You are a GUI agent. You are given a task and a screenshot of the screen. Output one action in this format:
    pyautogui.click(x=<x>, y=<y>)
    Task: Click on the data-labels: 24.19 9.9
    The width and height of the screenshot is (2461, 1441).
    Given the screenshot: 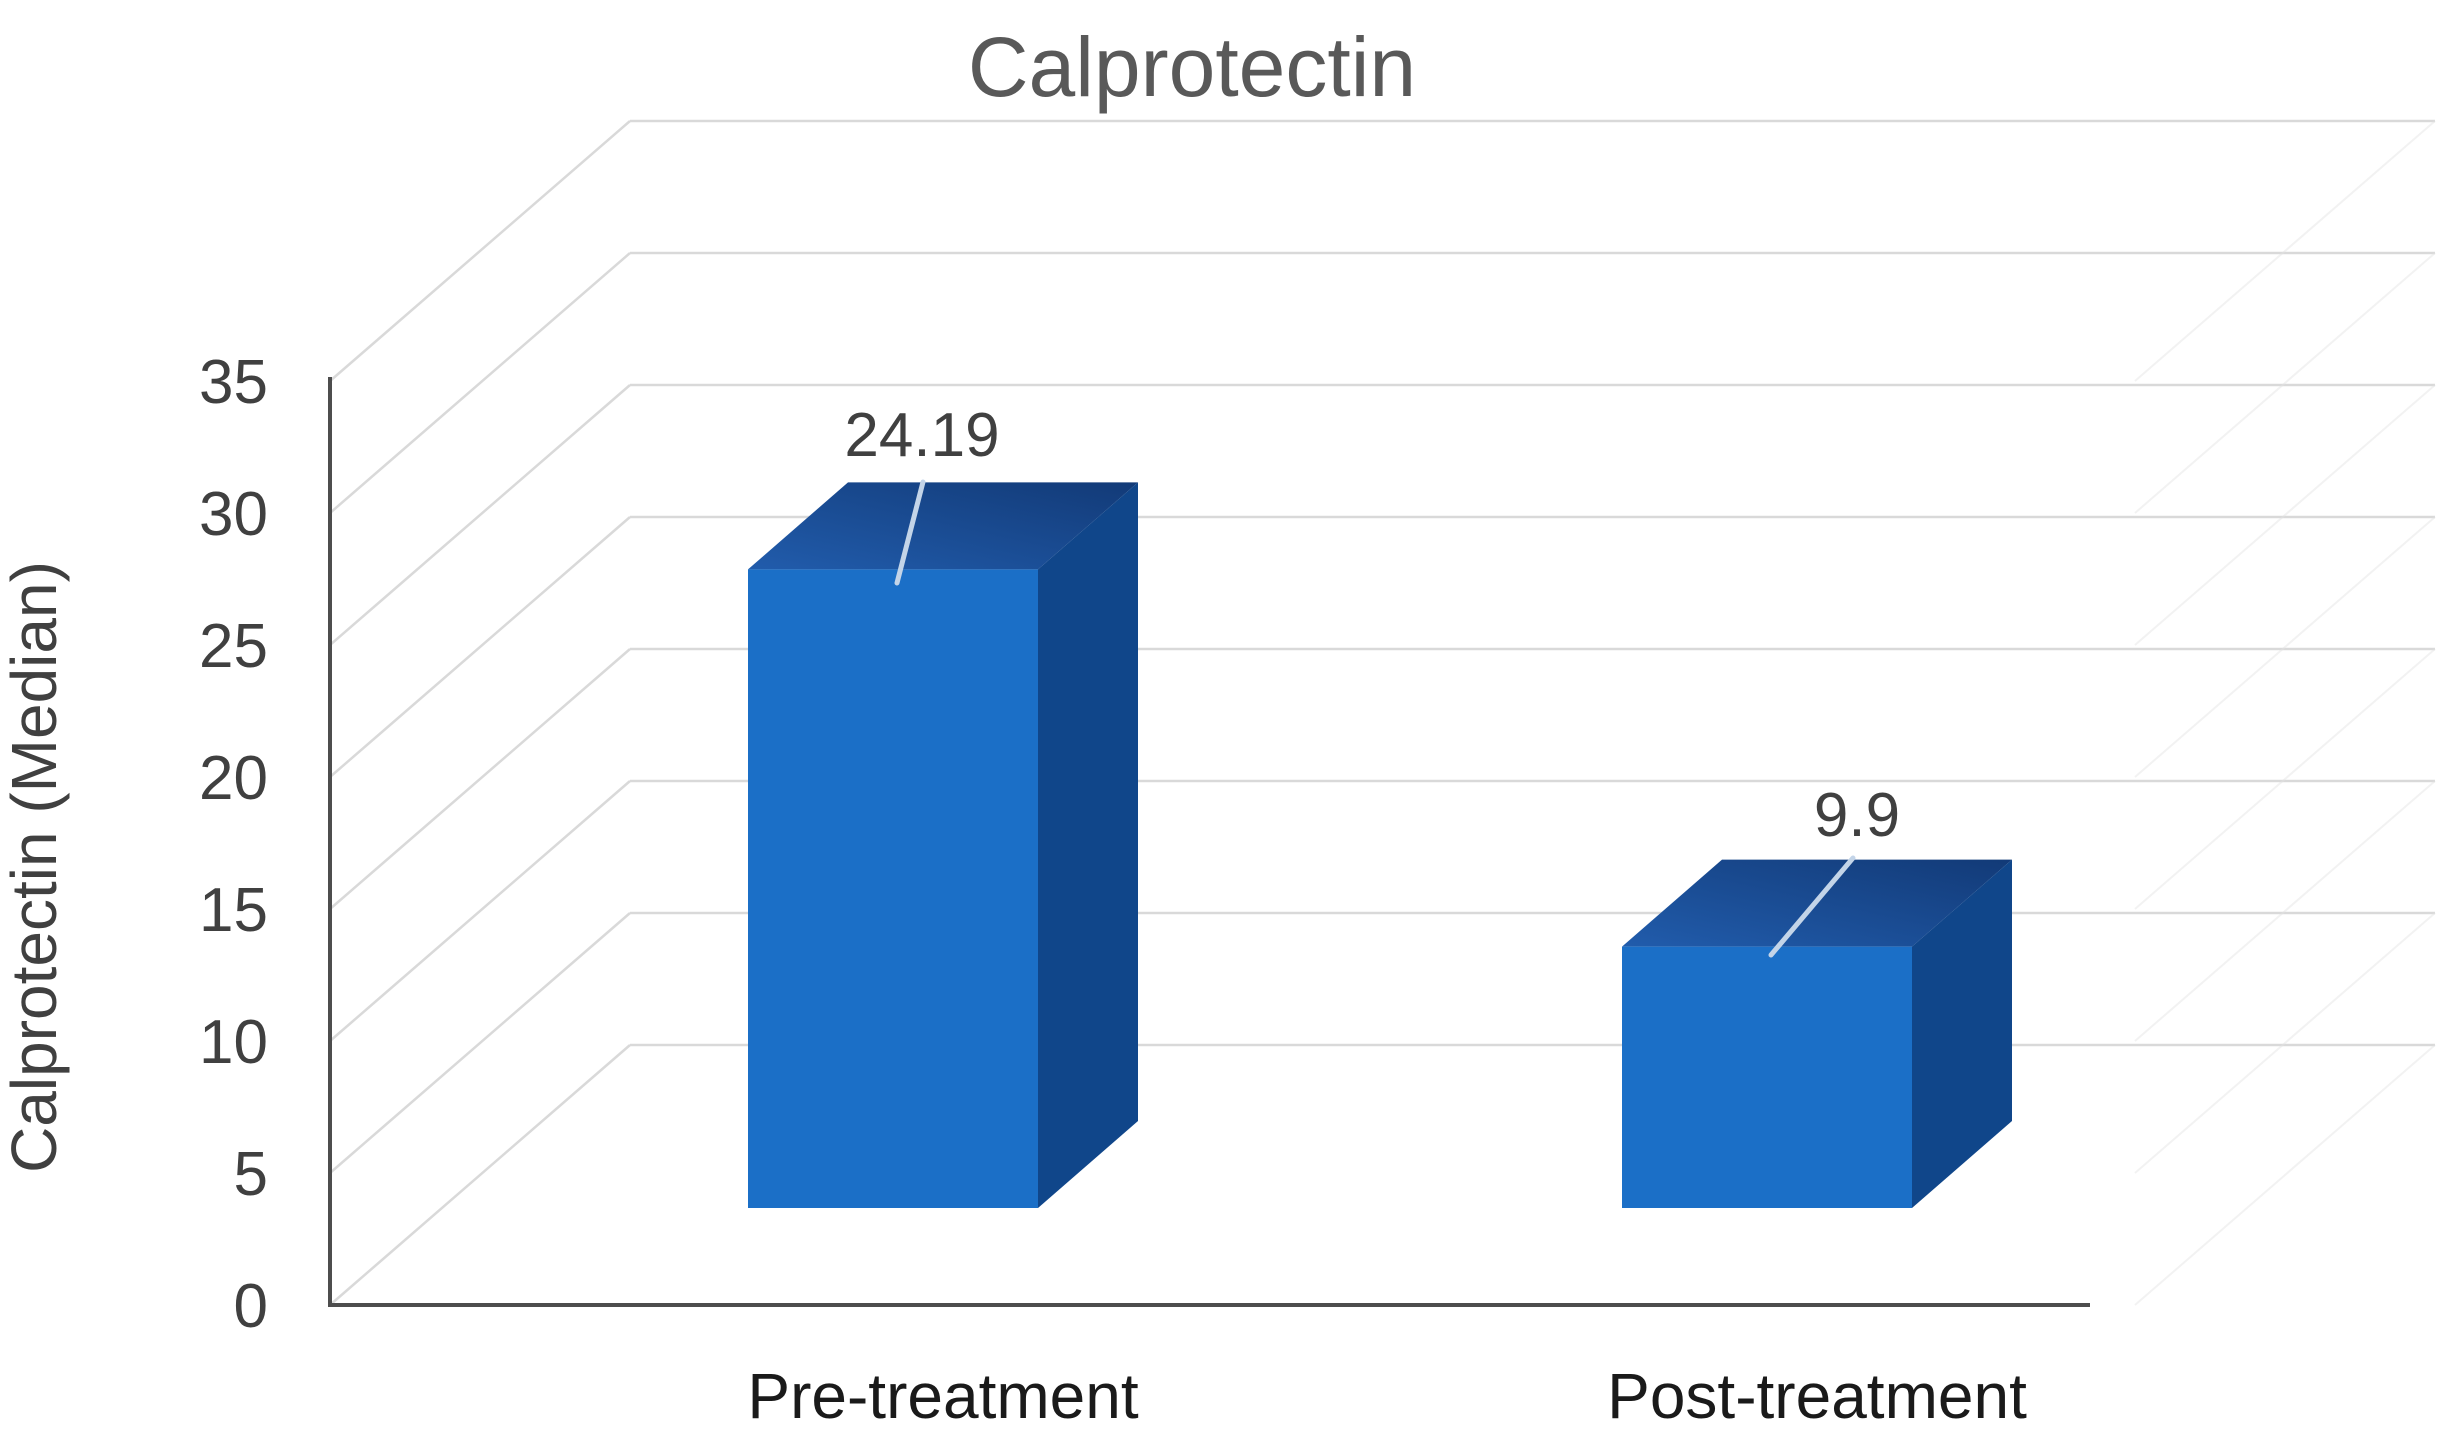 What is the action you would take?
    pyautogui.click(x=1372, y=625)
    